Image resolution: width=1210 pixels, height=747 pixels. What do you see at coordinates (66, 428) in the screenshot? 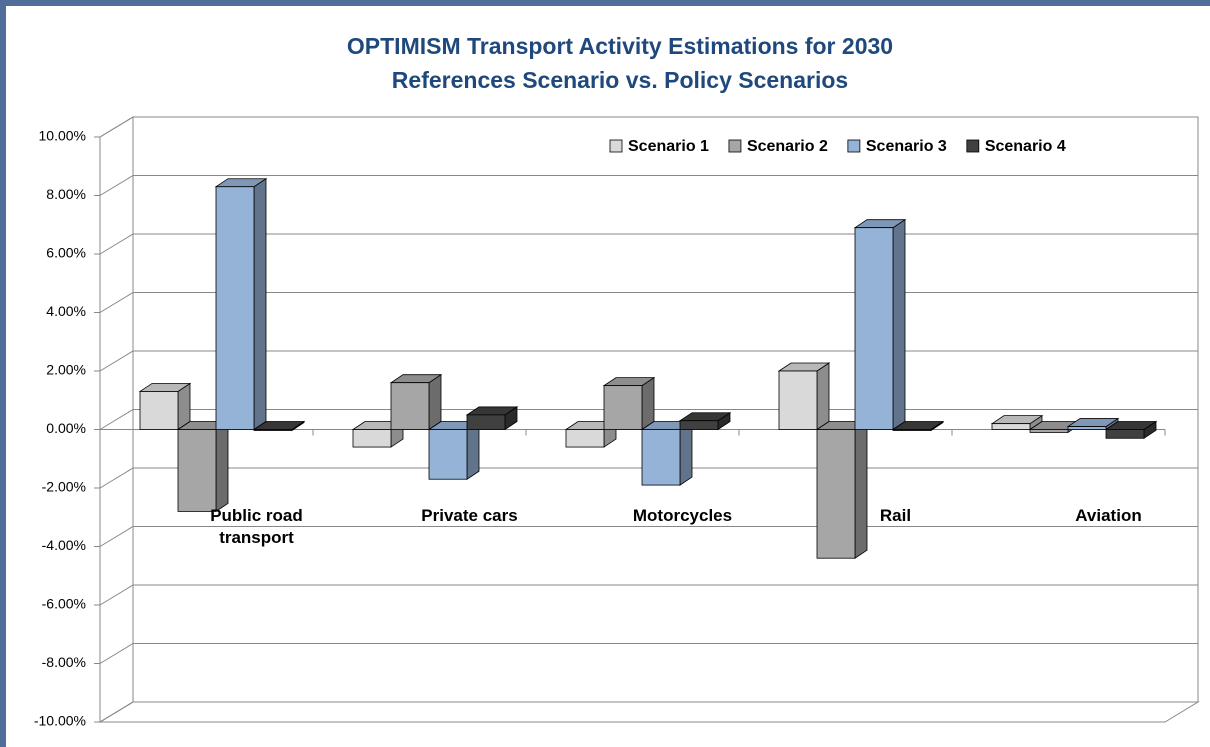
I see `y-tick-label: 0.00%` at bounding box center [66, 428].